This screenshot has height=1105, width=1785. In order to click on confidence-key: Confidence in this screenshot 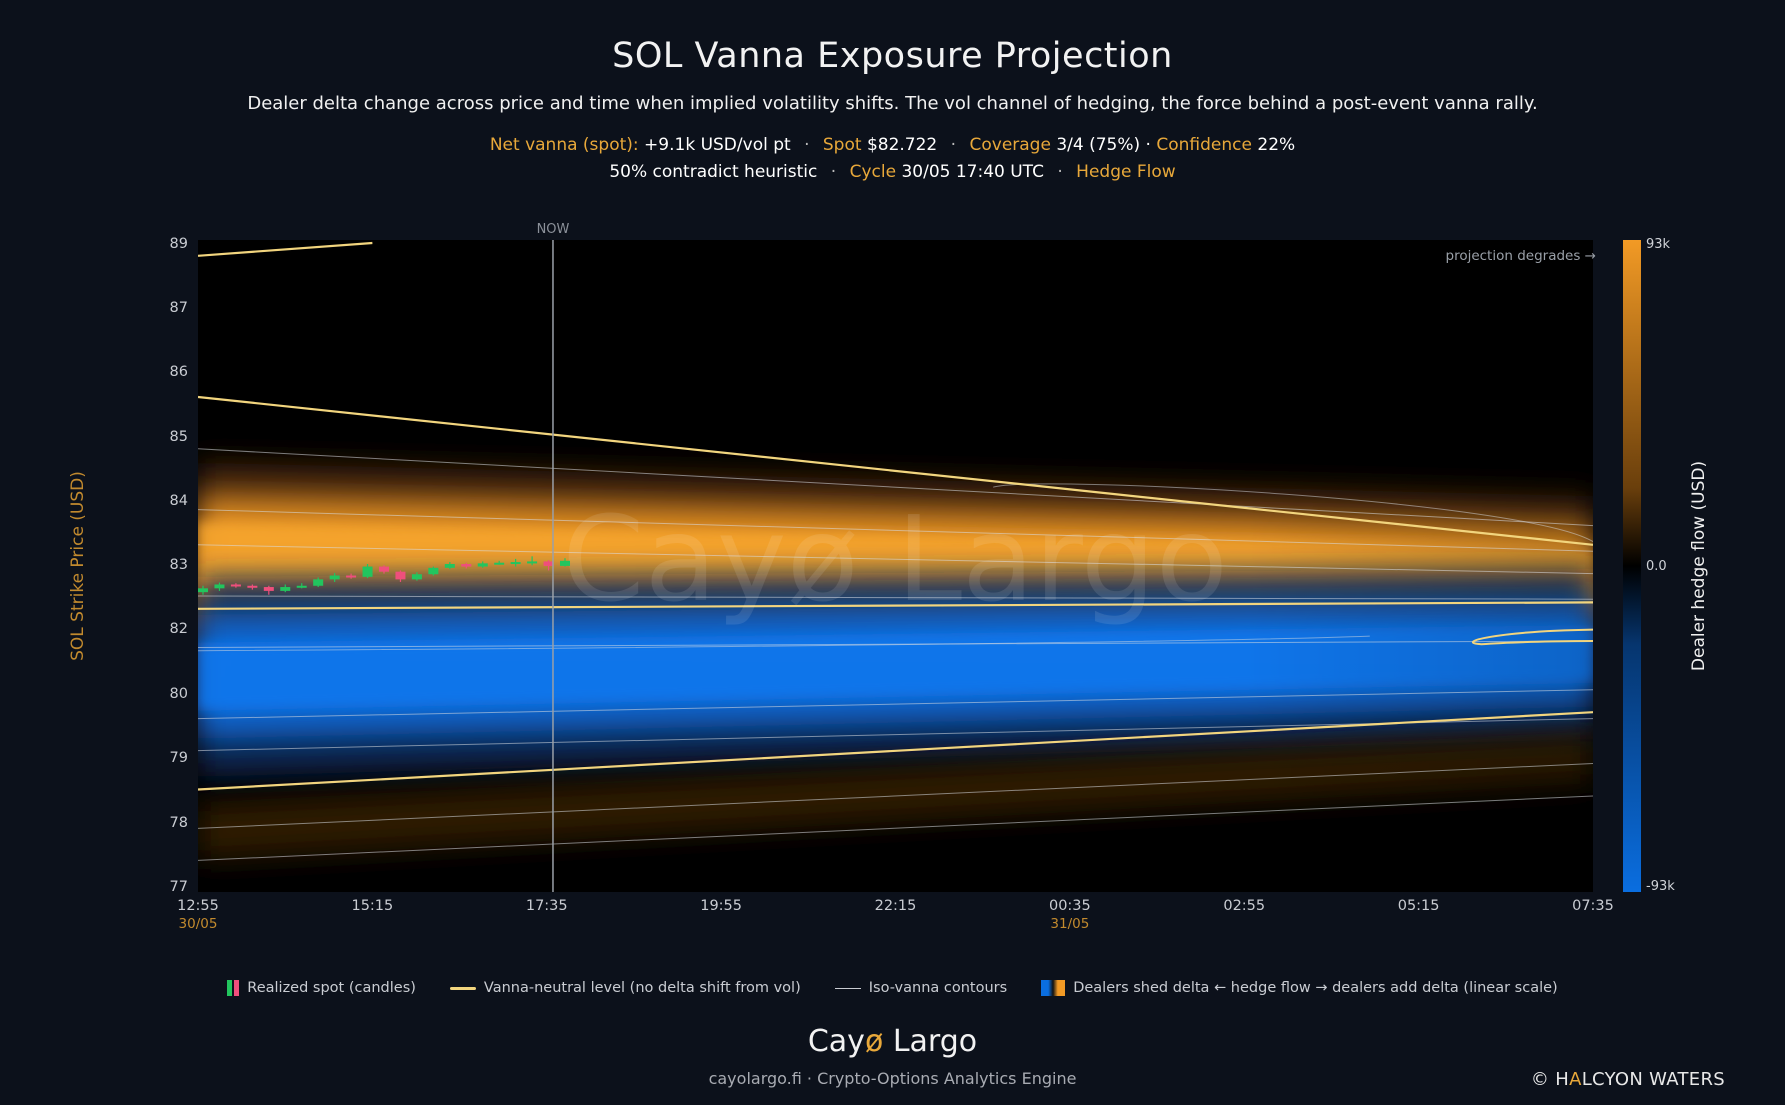, I will do `click(1204, 145)`.